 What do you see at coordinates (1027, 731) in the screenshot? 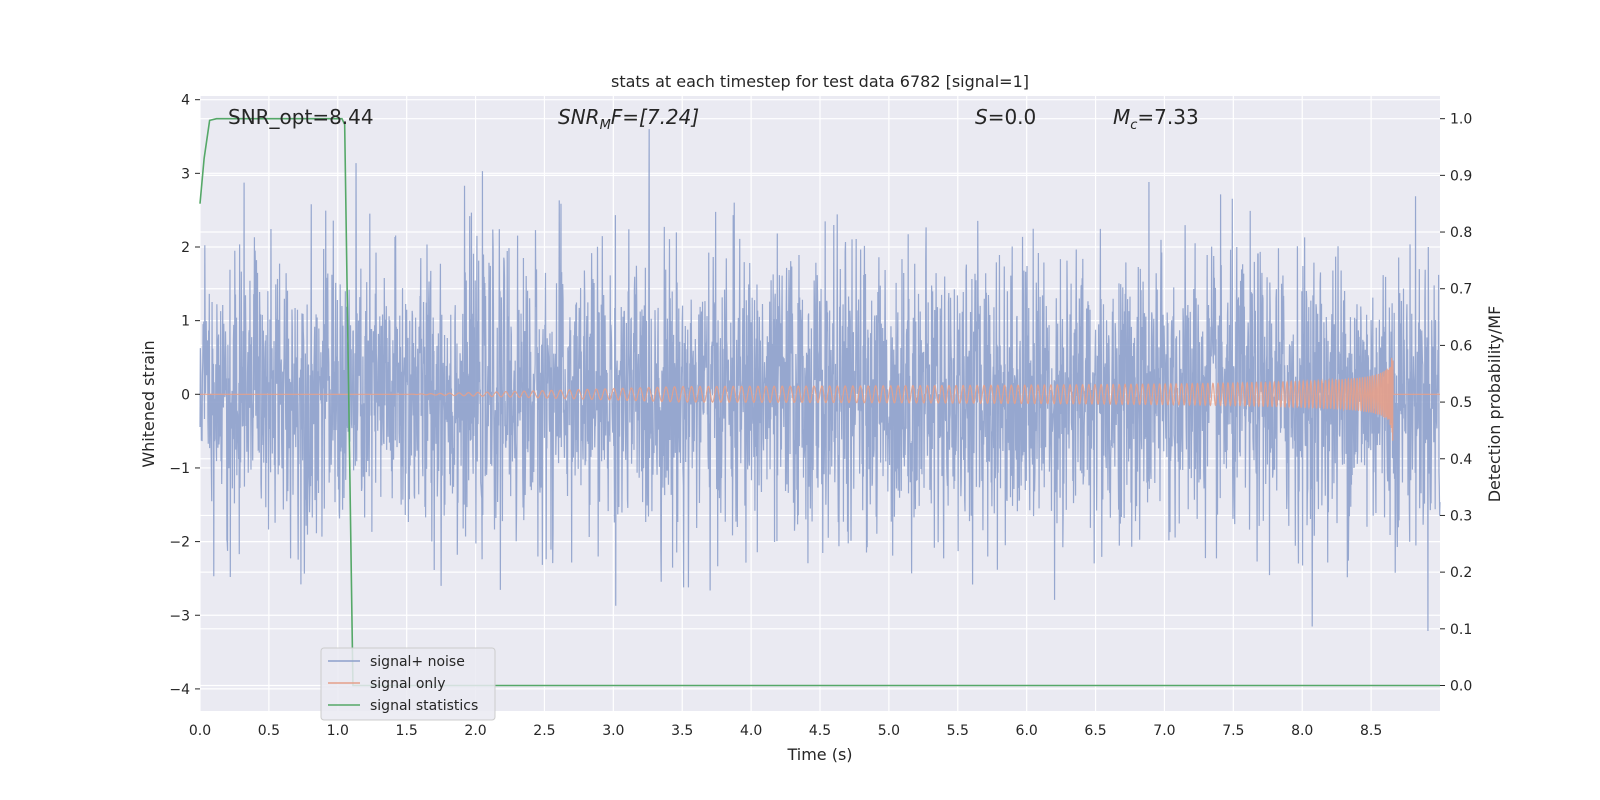
I see `x-tick-label: 6.0` at bounding box center [1027, 731].